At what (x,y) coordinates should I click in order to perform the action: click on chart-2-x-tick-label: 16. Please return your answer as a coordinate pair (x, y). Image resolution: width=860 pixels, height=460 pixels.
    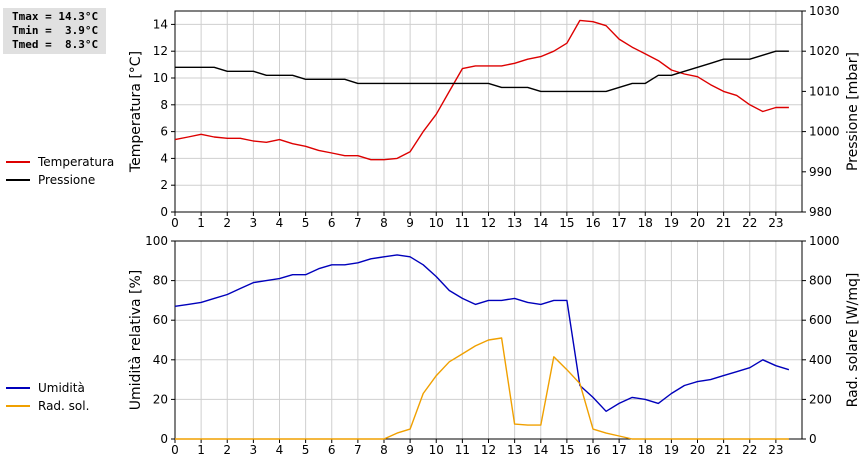
    Looking at the image, I should click on (592, 450).